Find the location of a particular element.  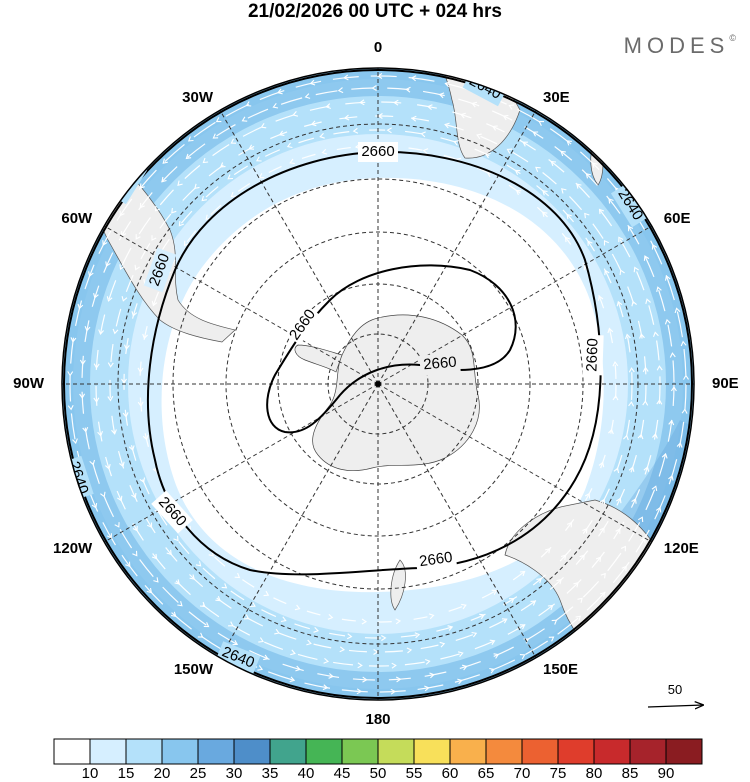

longitude-label-150w: 150W is located at coordinates (194, 669).